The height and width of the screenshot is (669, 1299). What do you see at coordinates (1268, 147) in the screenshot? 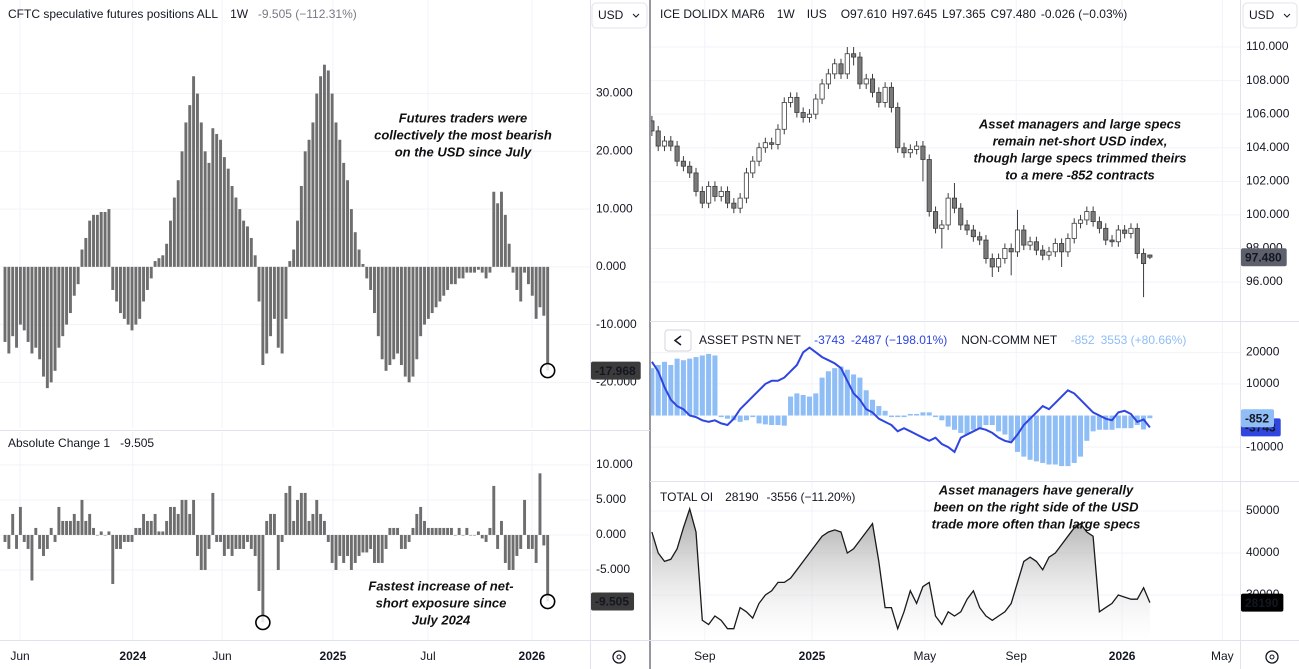
I see `y-tick-label: 104.000` at bounding box center [1268, 147].